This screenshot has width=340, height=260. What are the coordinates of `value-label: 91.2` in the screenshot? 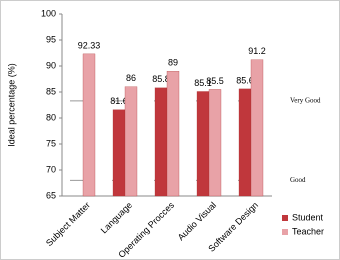 It's located at (257, 51).